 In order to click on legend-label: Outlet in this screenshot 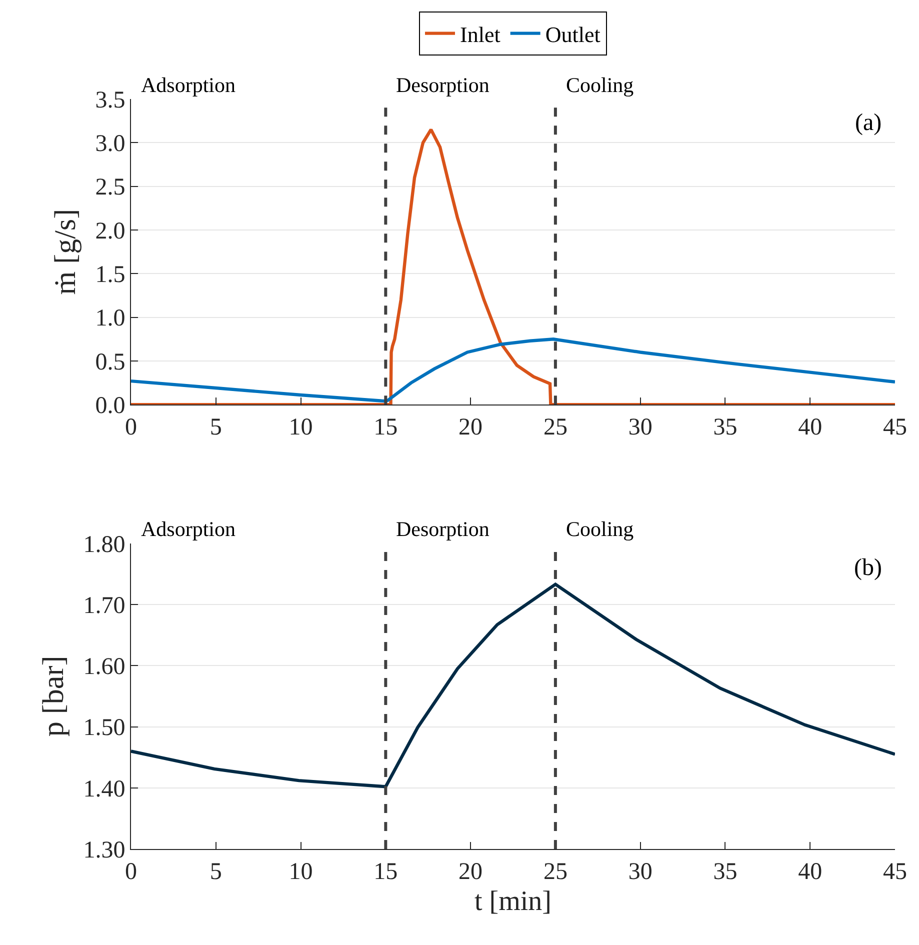, I will do `click(572, 34)`.